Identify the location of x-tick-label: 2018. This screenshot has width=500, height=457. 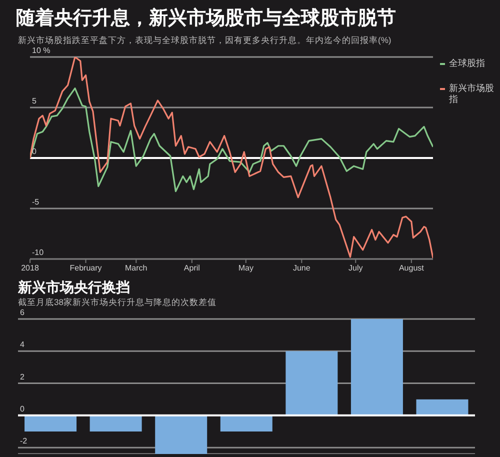
(30, 268).